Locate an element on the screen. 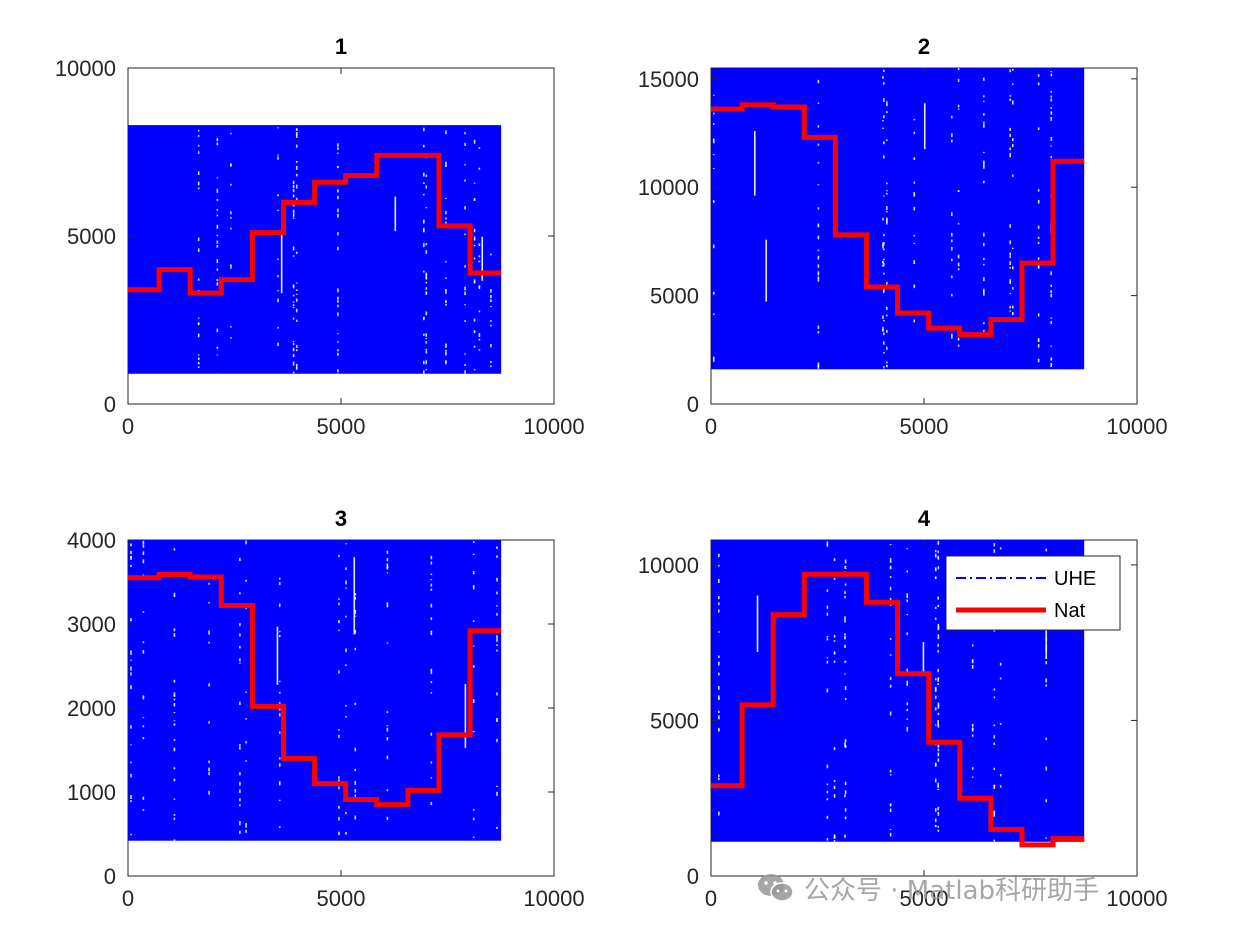 Image resolution: width=1237 pixels, height=939 pixels. y-tick-label: 0 is located at coordinates (110, 876).